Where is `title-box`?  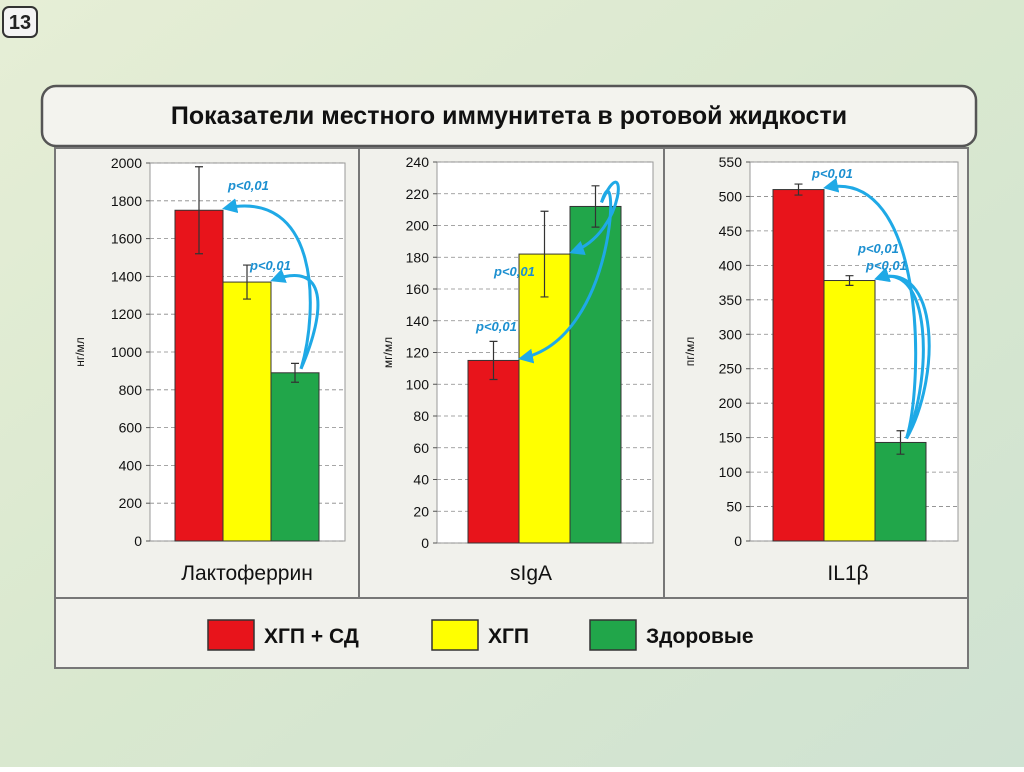
title-box is located at coordinates (509, 116).